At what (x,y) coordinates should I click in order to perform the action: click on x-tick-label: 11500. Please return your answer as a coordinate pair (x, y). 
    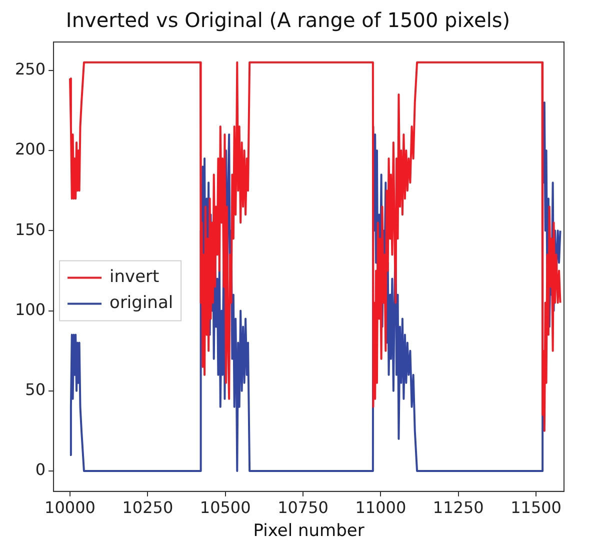
    Looking at the image, I should click on (536, 508).